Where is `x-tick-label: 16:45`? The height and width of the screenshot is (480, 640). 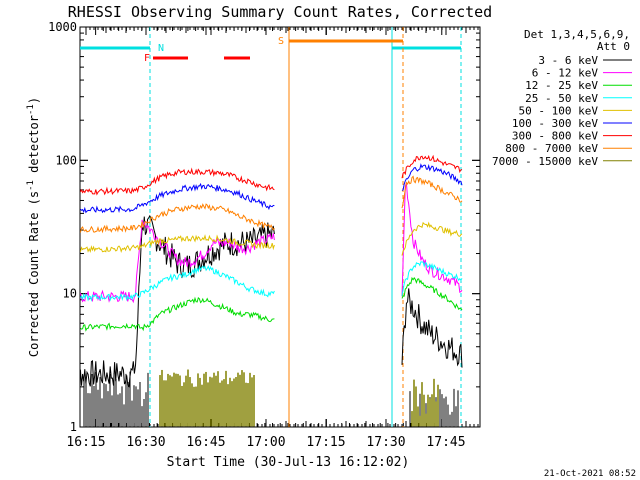
x-tick-label: 16:45 is located at coordinates (205, 442).